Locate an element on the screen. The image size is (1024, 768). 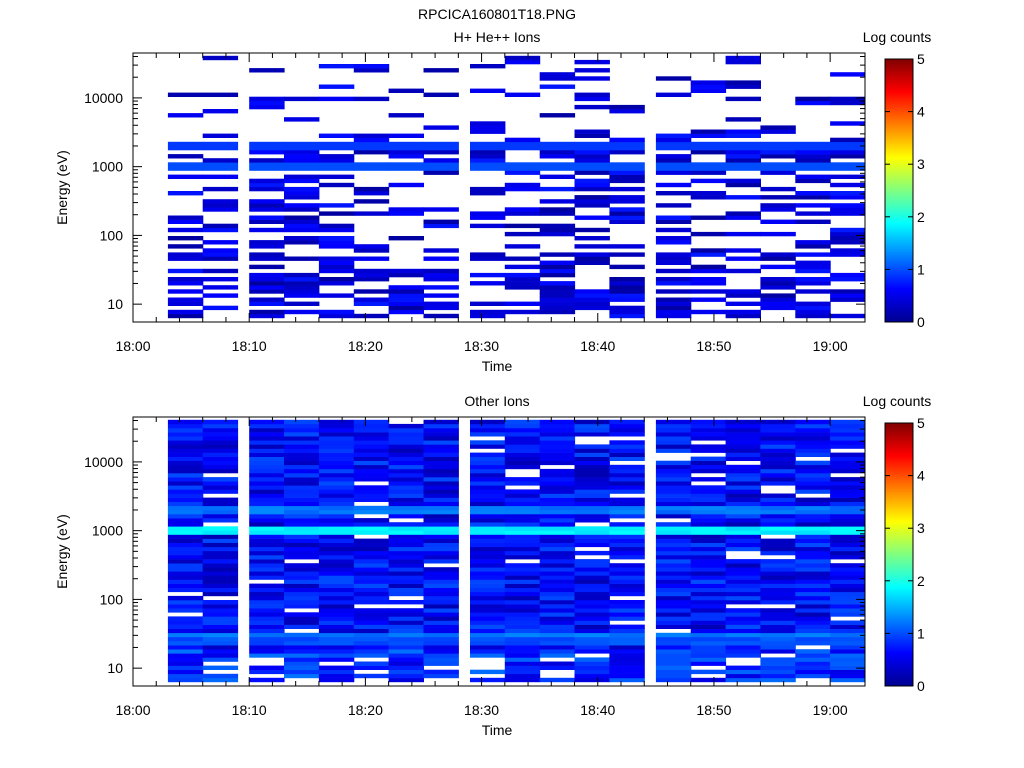
y-tick-label: 1000 is located at coordinates (107, 531).